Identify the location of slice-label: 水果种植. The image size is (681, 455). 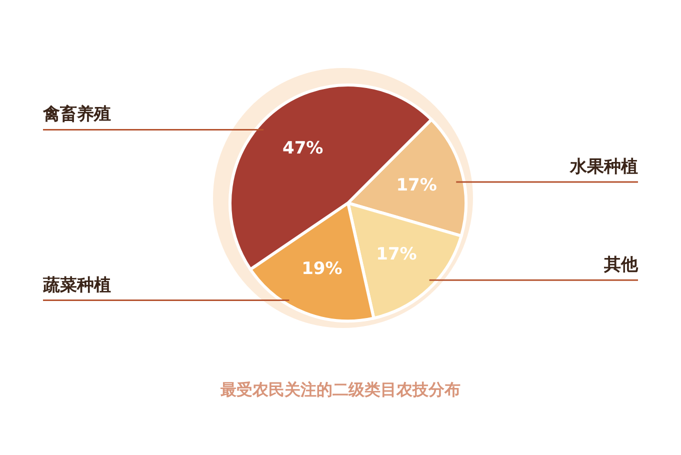
(603, 167).